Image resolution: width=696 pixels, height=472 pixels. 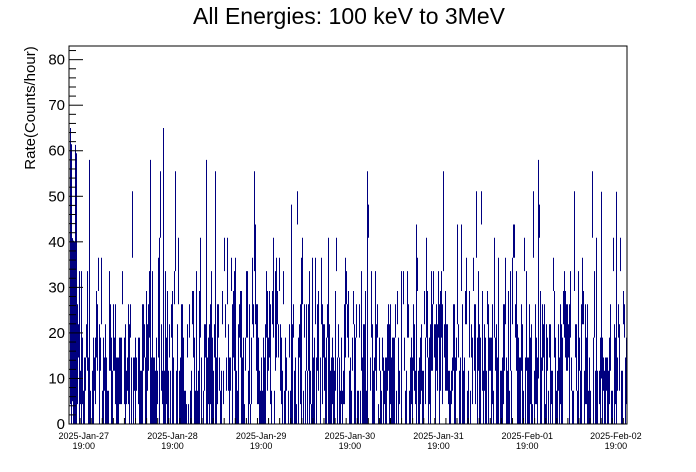 What do you see at coordinates (61, 424) in the screenshot?
I see `y-tick-label: 0` at bounding box center [61, 424].